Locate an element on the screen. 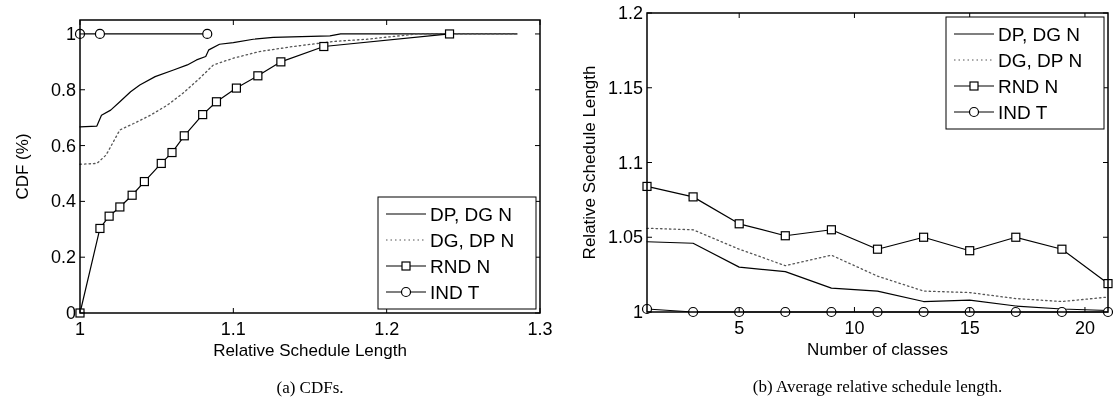 This screenshot has width=1113, height=414. x-tick-label: 15 is located at coordinates (969, 328).